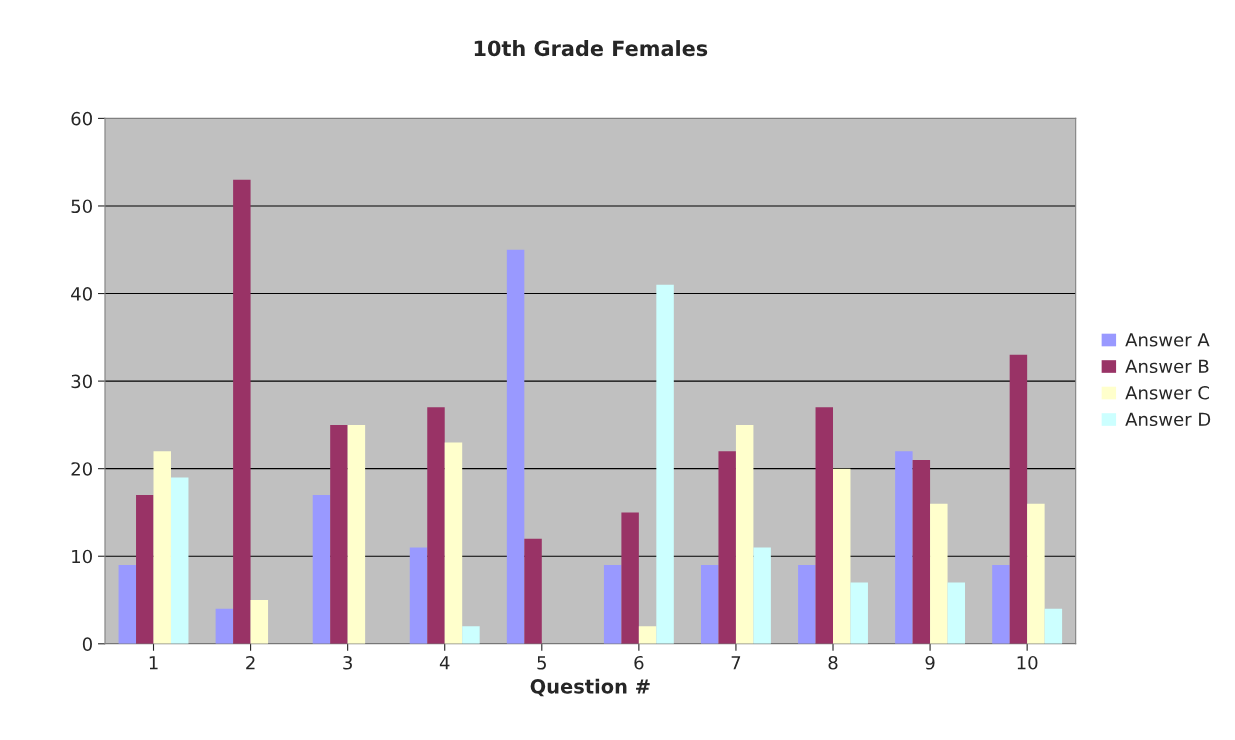  I want to click on y-tick-label: 0, so click(87, 644).